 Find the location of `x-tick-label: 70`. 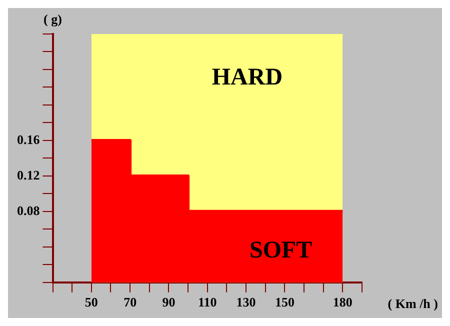

x-tick-label: 70 is located at coordinates (130, 302).